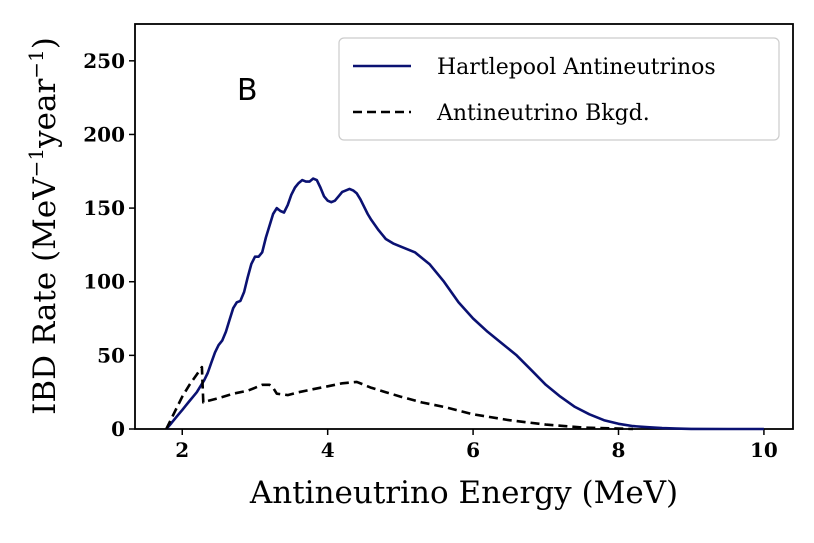 This screenshot has width=814, height=543. What do you see at coordinates (576, 67) in the screenshot?
I see `legend-label-hartlepool: Hartlepool Antineutrinos` at bounding box center [576, 67].